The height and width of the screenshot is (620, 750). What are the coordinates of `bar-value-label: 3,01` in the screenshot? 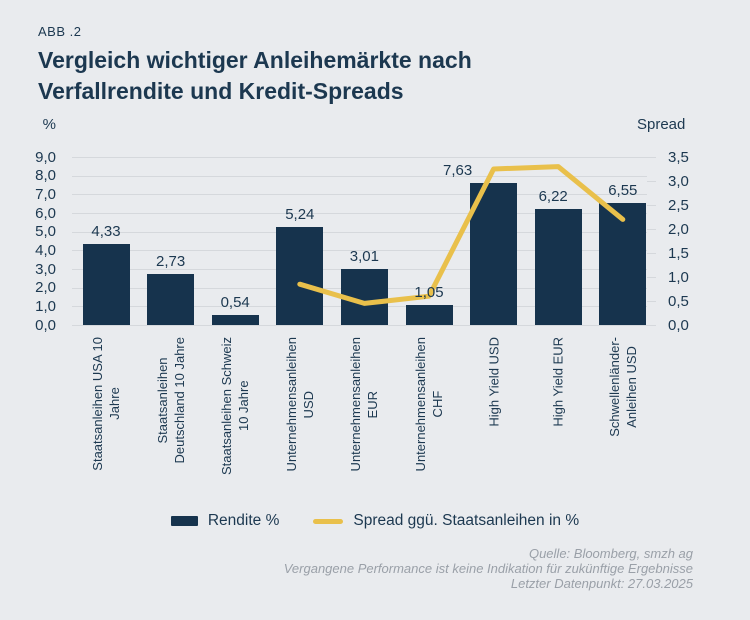 It's located at (364, 256).